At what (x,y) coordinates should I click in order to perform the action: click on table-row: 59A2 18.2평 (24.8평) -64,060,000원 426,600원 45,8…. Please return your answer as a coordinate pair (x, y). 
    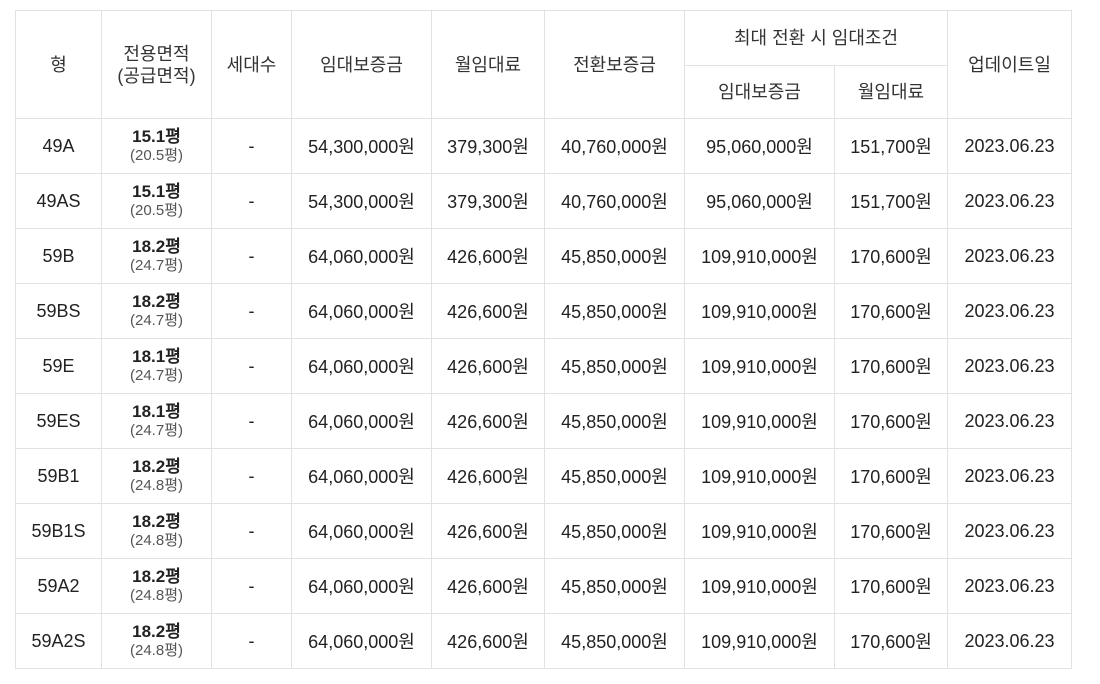
    Looking at the image, I should click on (544, 586).